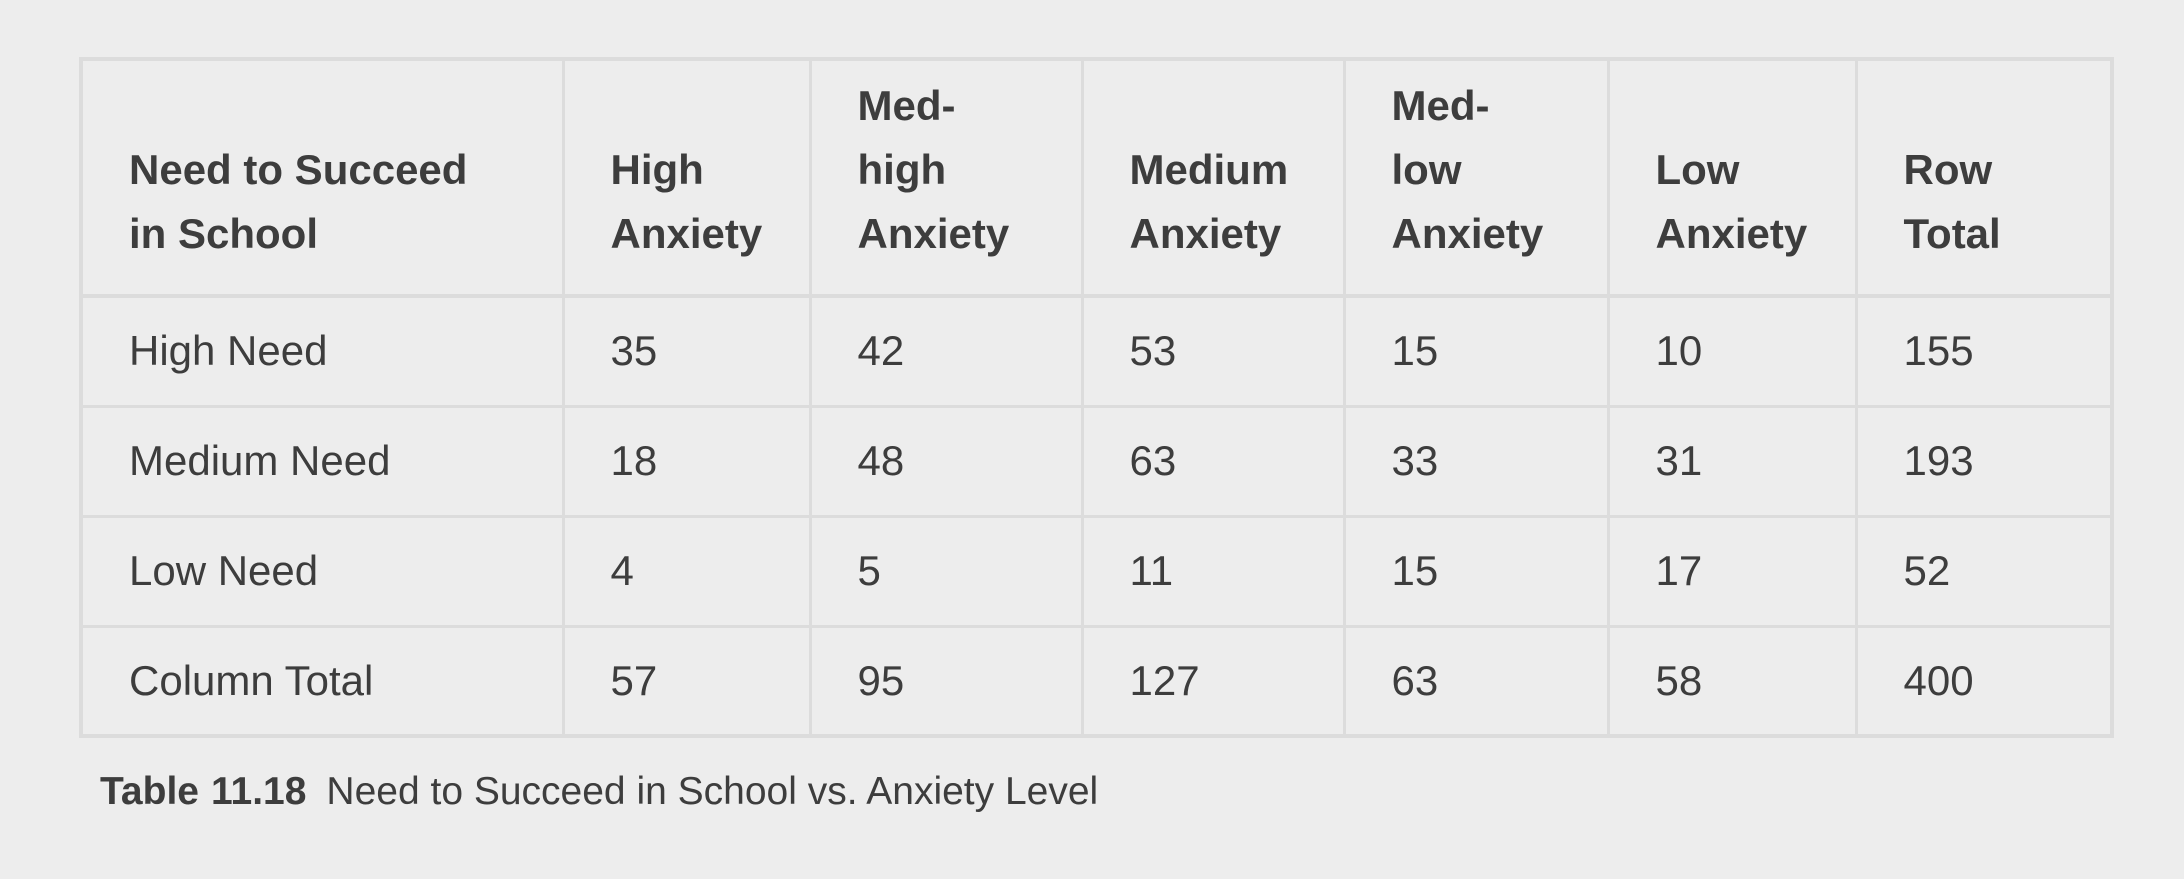  I want to click on column-header-row-total: Row Total, so click(1984, 177).